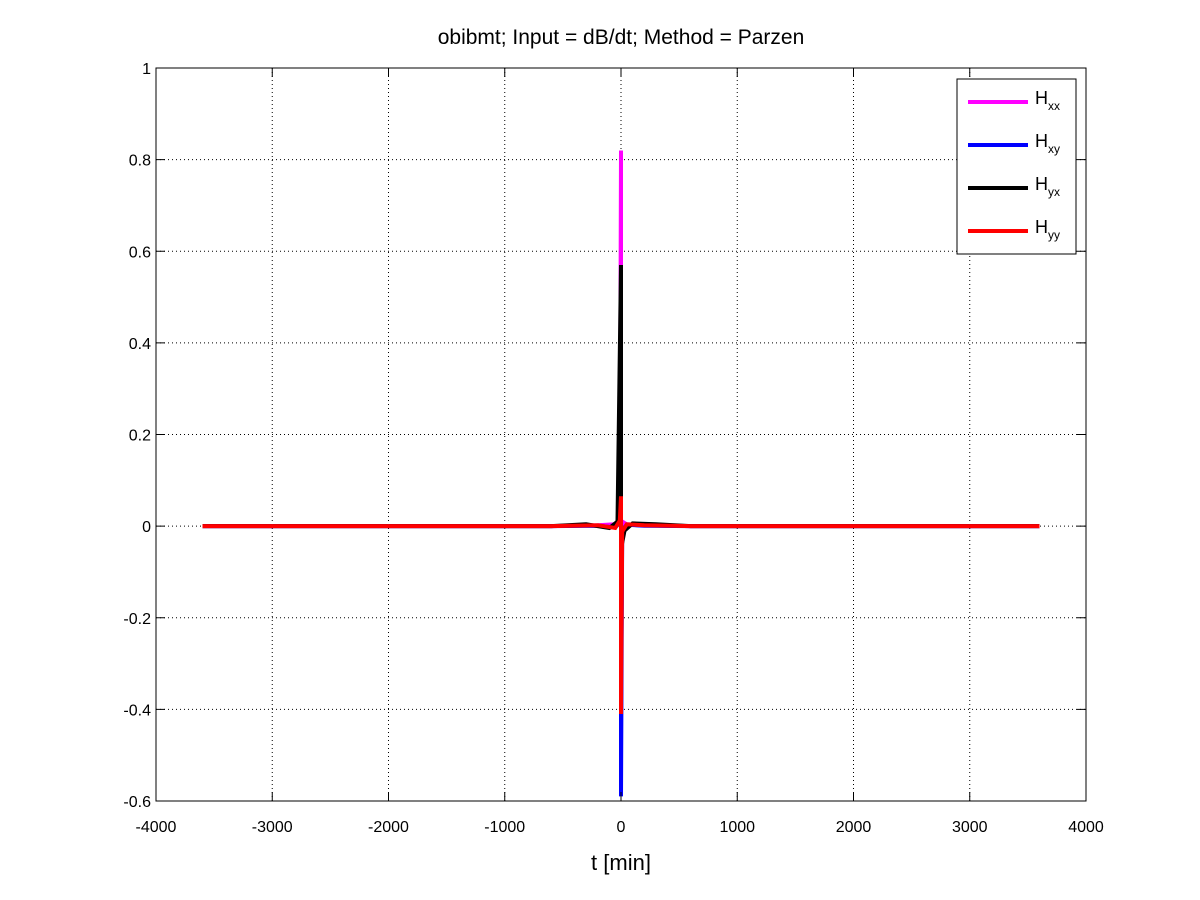  I want to click on x-axis-label: t [min], so click(621, 862).